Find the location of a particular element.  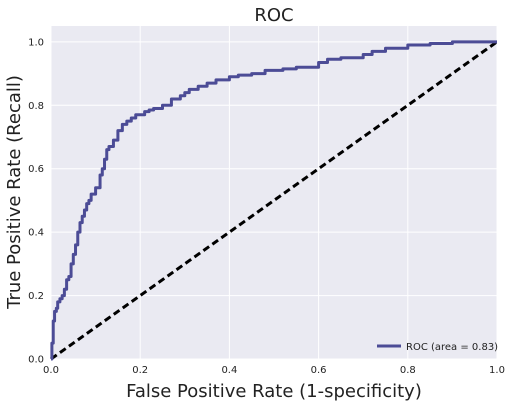

x-tick-label: 0.6 is located at coordinates (319, 370).